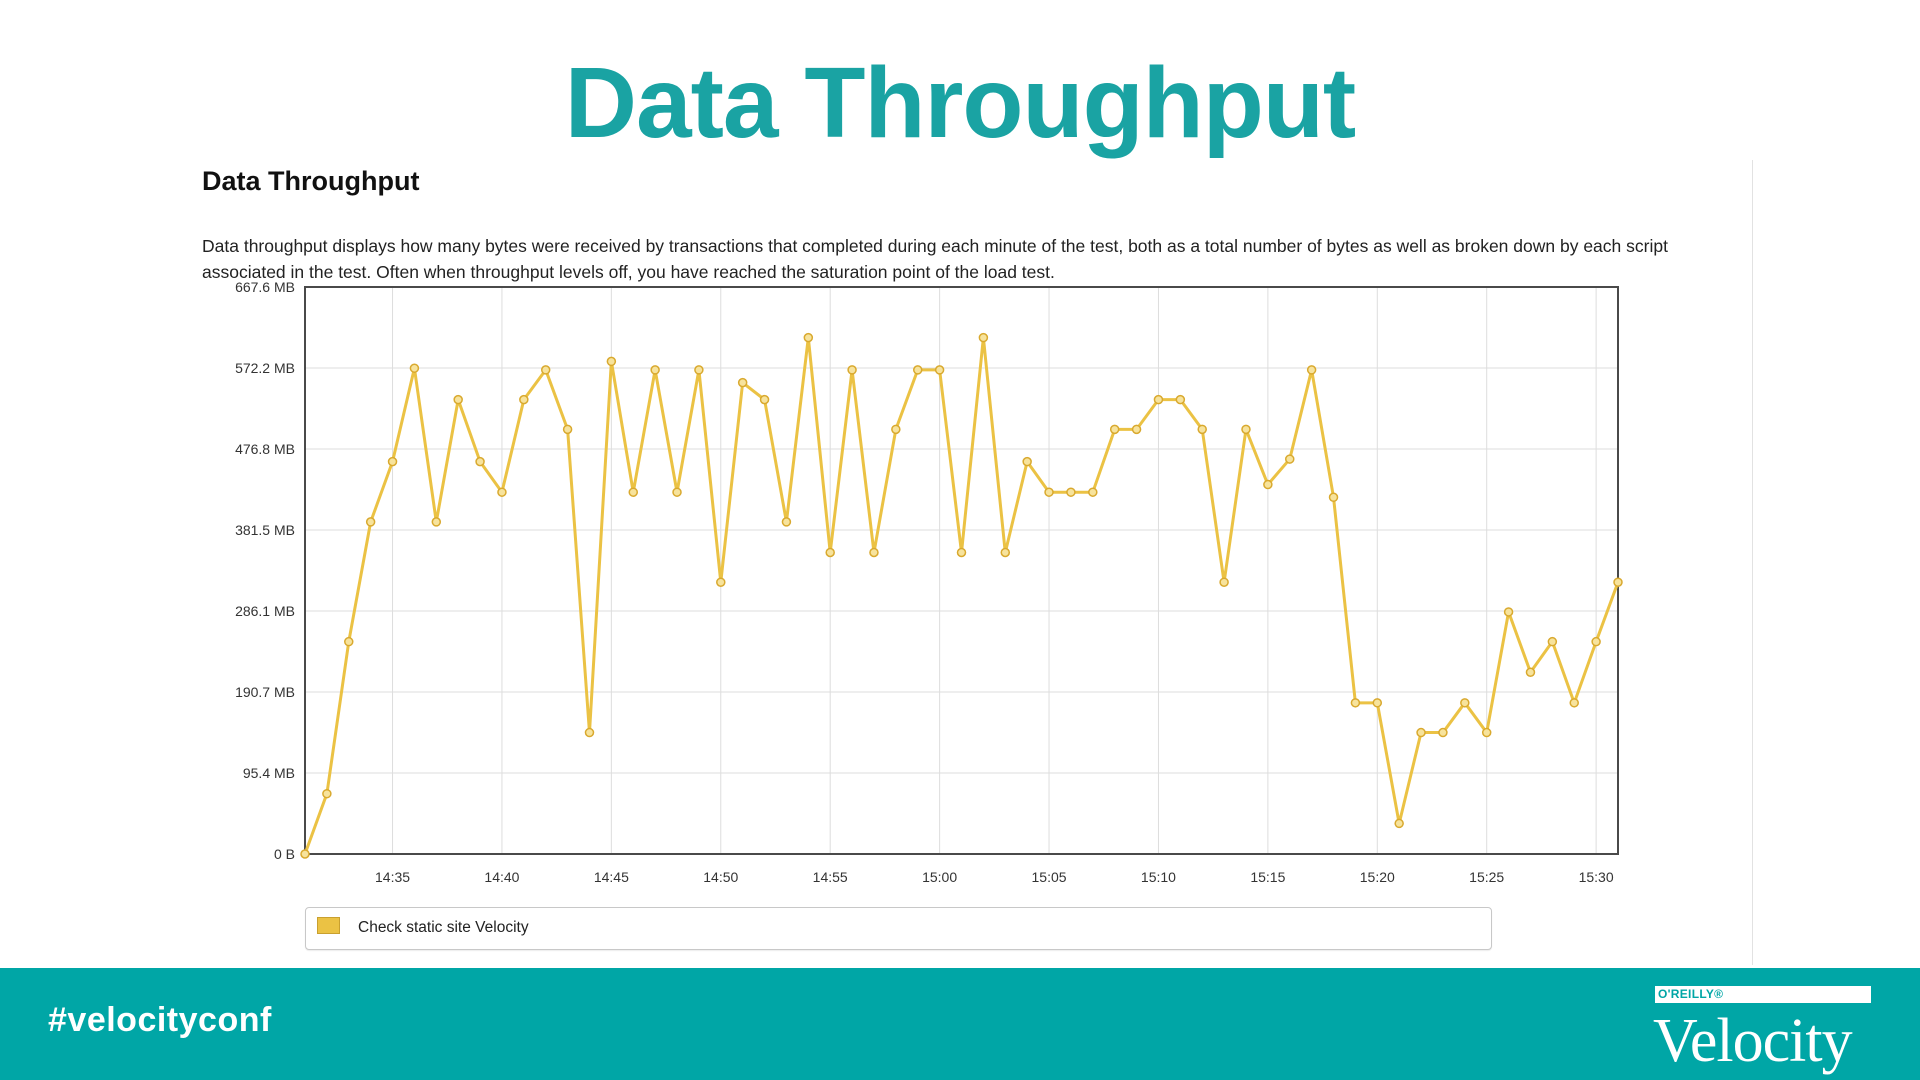  Describe the element at coordinates (898, 928) in the screenshot. I see `chart-legend: Check static site Velocity` at that location.